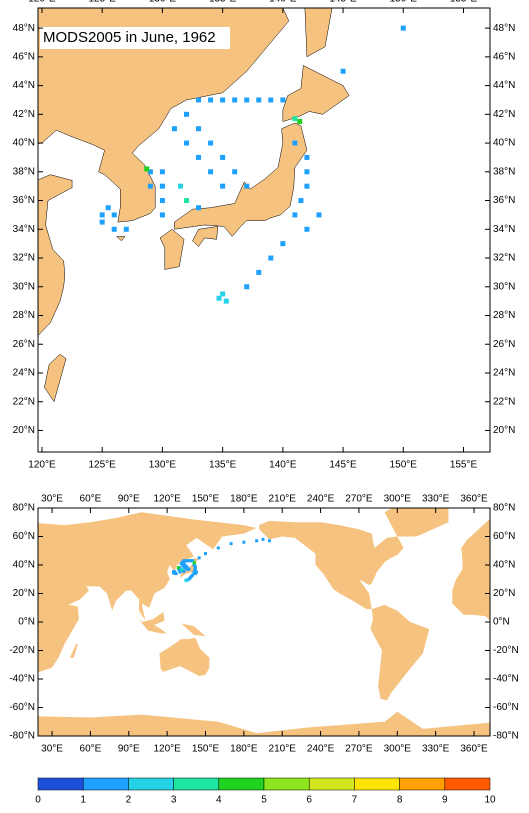  What do you see at coordinates (42, 465) in the screenshot?
I see `lon-tick-label: 120°E` at bounding box center [42, 465].